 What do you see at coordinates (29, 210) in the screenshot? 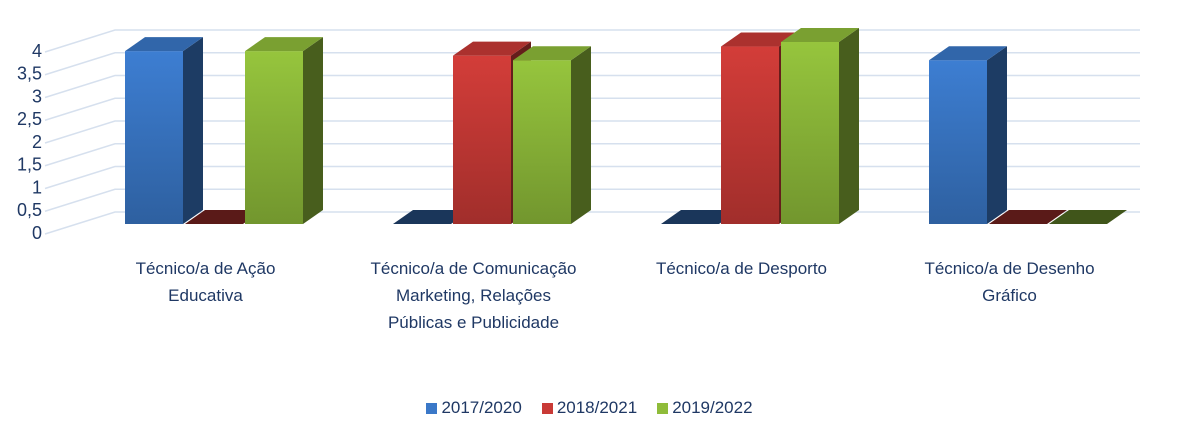
I see `y-tick-label: 0,5` at bounding box center [29, 210].